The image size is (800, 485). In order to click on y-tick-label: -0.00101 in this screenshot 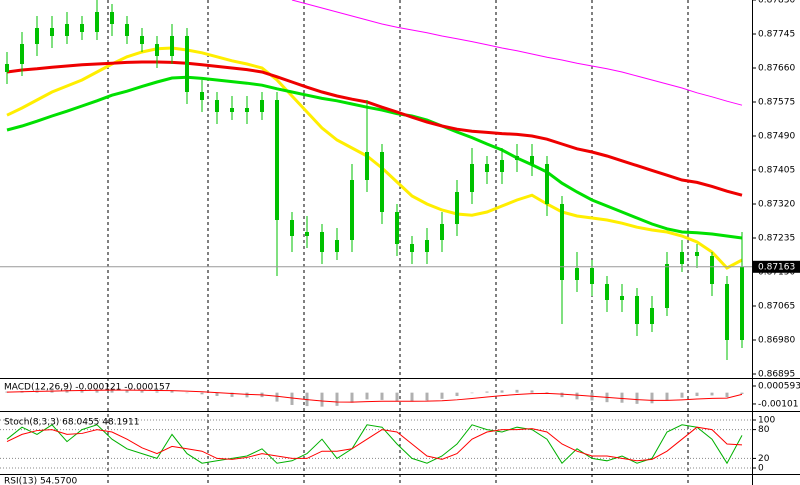, I will do `click(778, 404)`.